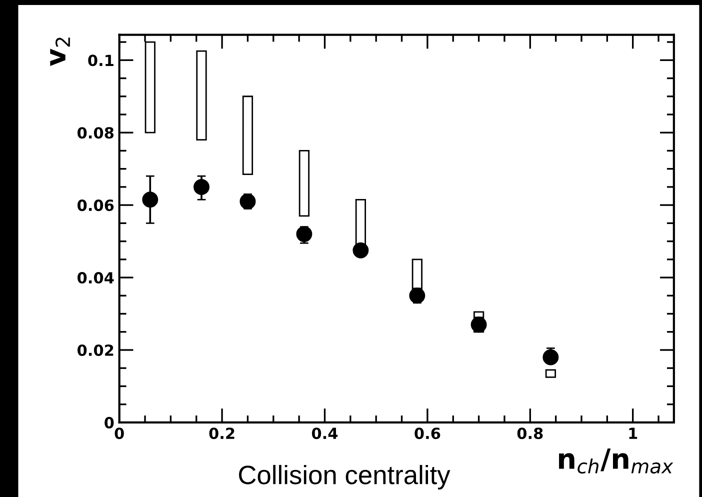  What do you see at coordinates (109, 422) in the screenshot?
I see `y-tick-label: 0` at bounding box center [109, 422].